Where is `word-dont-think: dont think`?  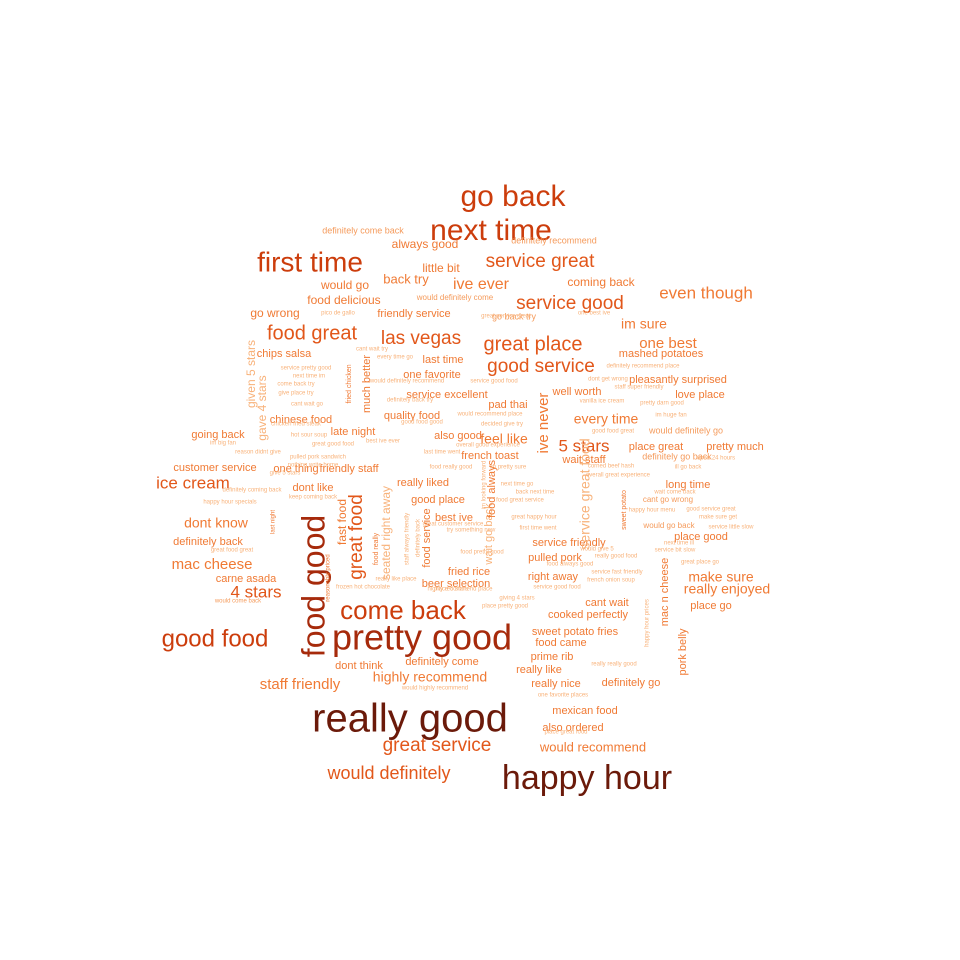
word-dont-think: dont think is located at coordinates (359, 666).